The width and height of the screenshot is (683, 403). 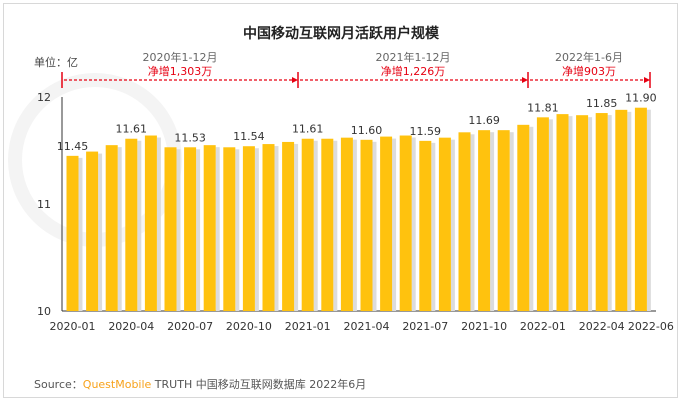 I want to click on x-tick-label: 2021-04, so click(x=367, y=326).